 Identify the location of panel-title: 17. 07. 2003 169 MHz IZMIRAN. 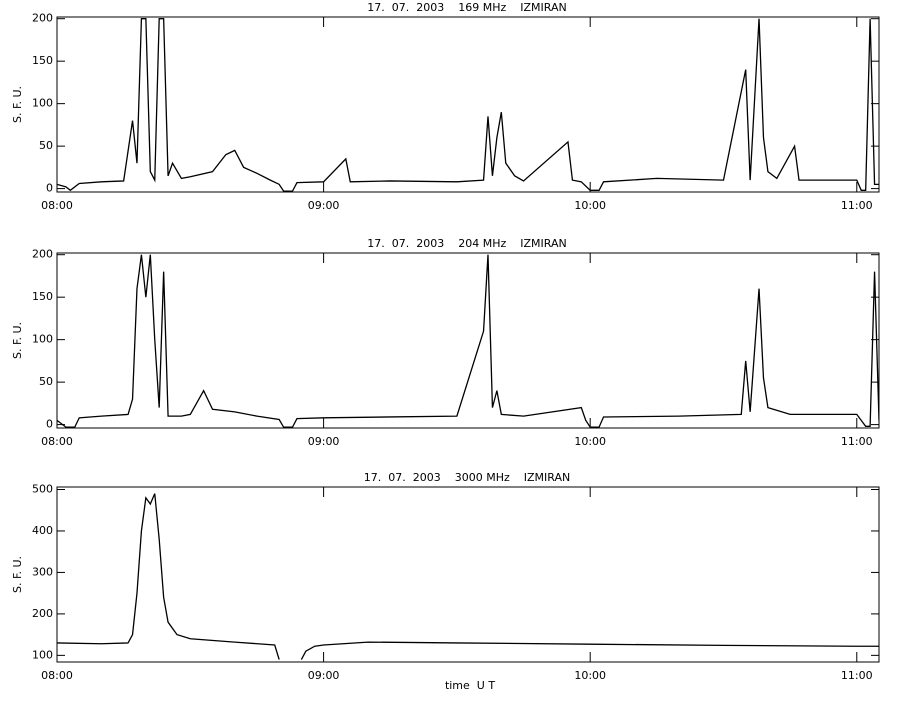
(466, 7).